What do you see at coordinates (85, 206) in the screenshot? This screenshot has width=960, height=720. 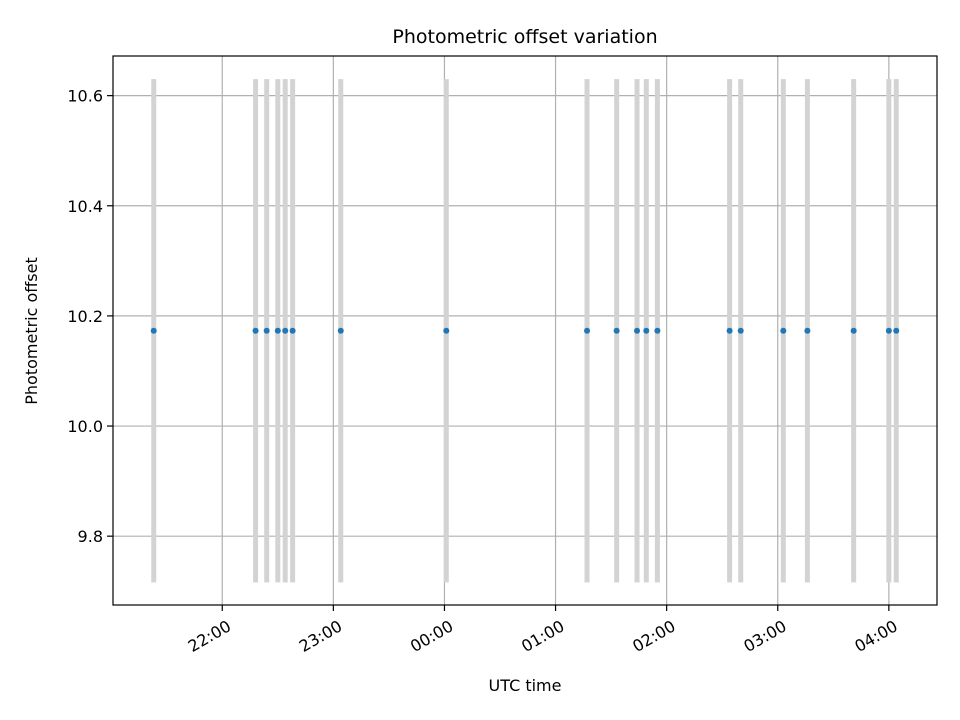 I see `y-tick-label: 10.4` at bounding box center [85, 206].